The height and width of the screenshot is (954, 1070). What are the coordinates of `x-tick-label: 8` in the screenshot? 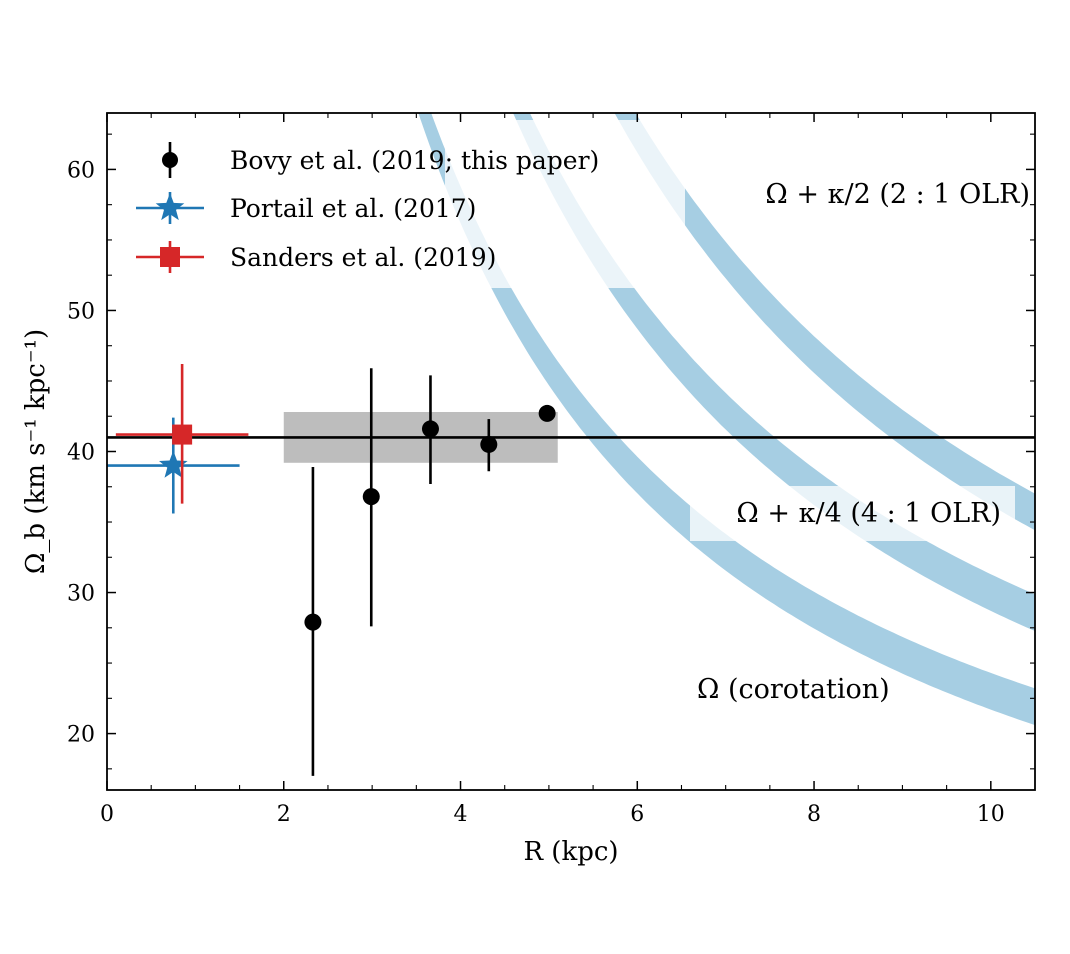 It's located at (814, 814).